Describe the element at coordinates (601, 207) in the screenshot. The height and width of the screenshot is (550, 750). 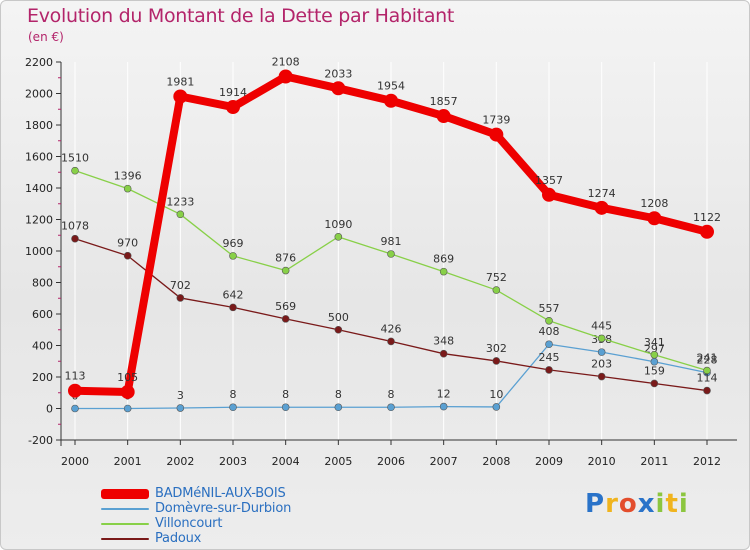
I see `point-badm-nil-aux-bois-2010` at that location.